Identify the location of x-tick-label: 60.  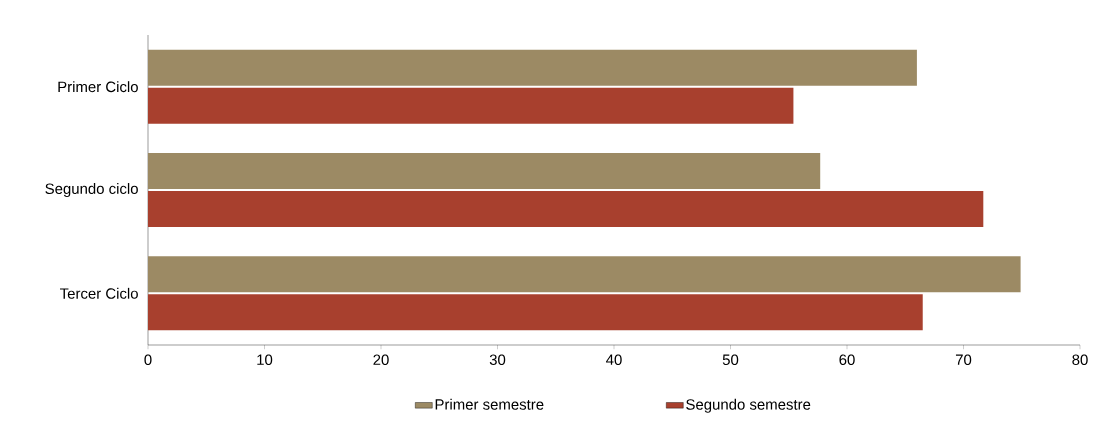
(847, 360).